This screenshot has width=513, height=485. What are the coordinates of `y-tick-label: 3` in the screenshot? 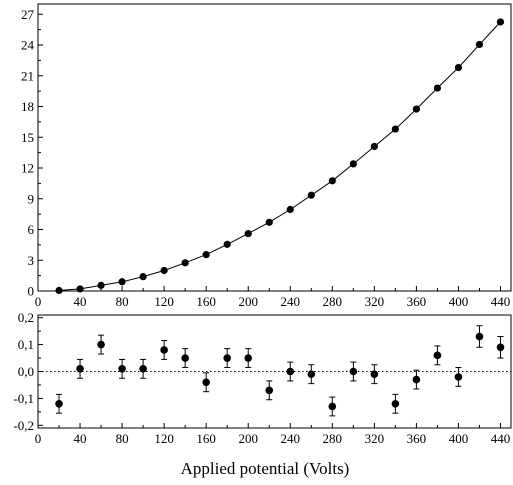 It's located at (31, 260).